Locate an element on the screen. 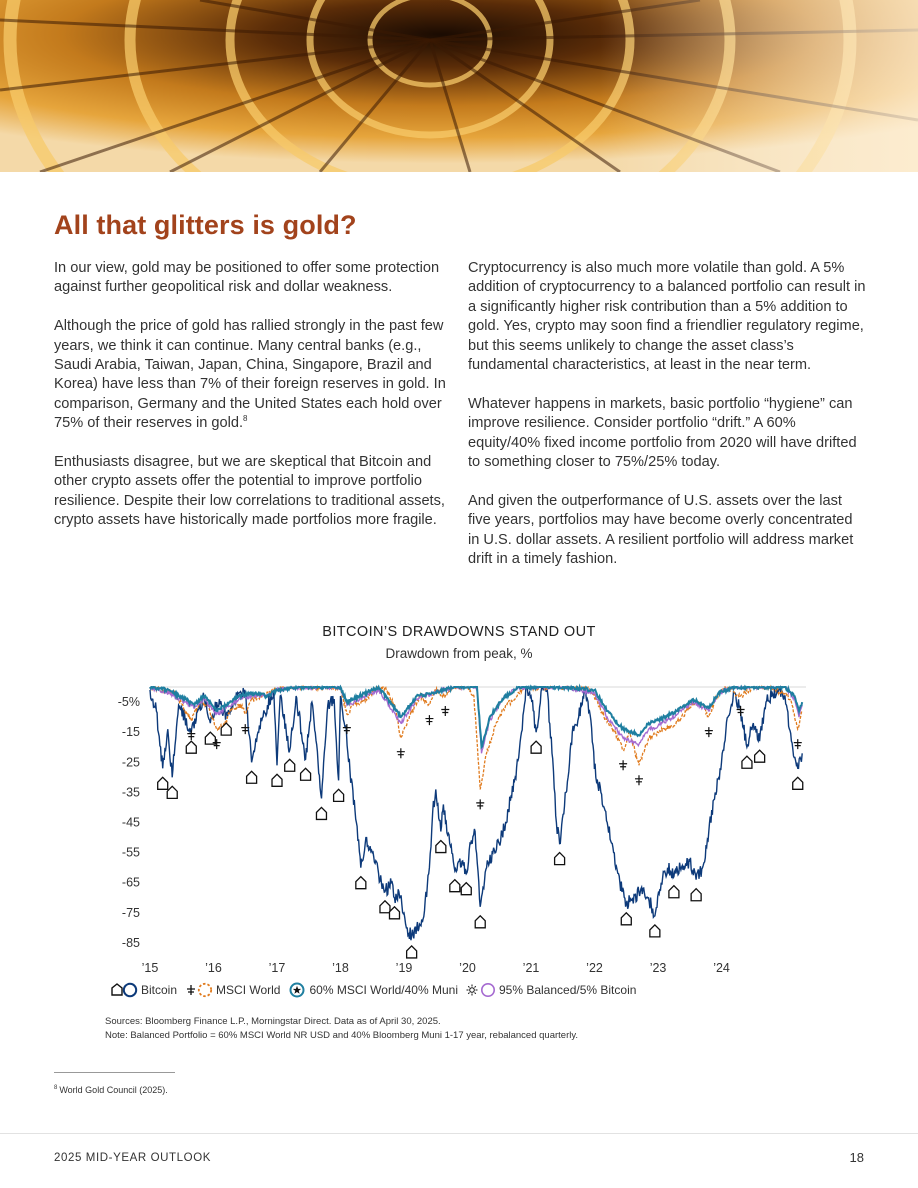 The image size is (918, 1188). x-tick-label: ’24 is located at coordinates (721, 968).